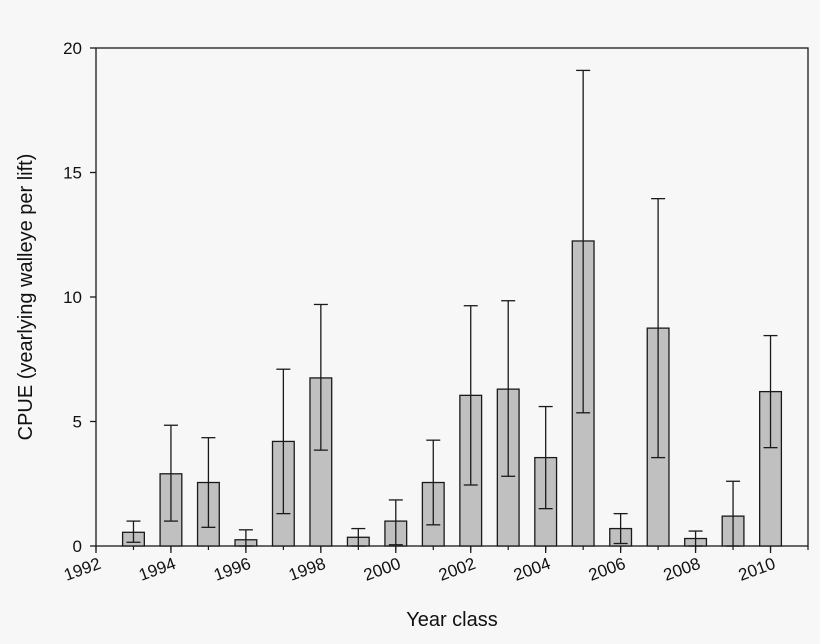 The image size is (820, 644). I want to click on x-tick-label-2000: 2000, so click(382, 569).